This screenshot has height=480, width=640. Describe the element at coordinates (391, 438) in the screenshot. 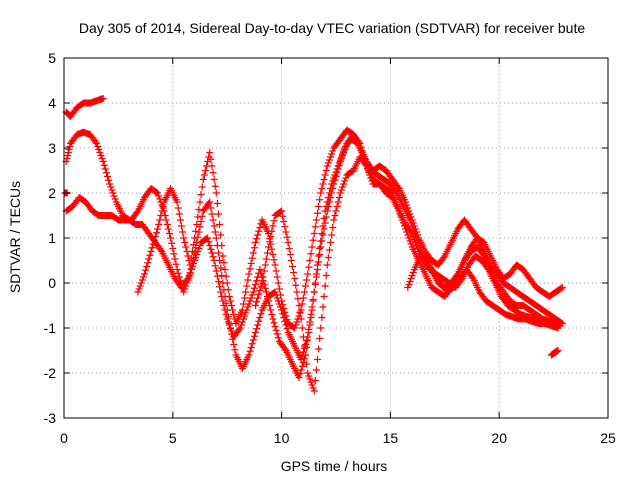

I see `x-tick-label: 15` at that location.